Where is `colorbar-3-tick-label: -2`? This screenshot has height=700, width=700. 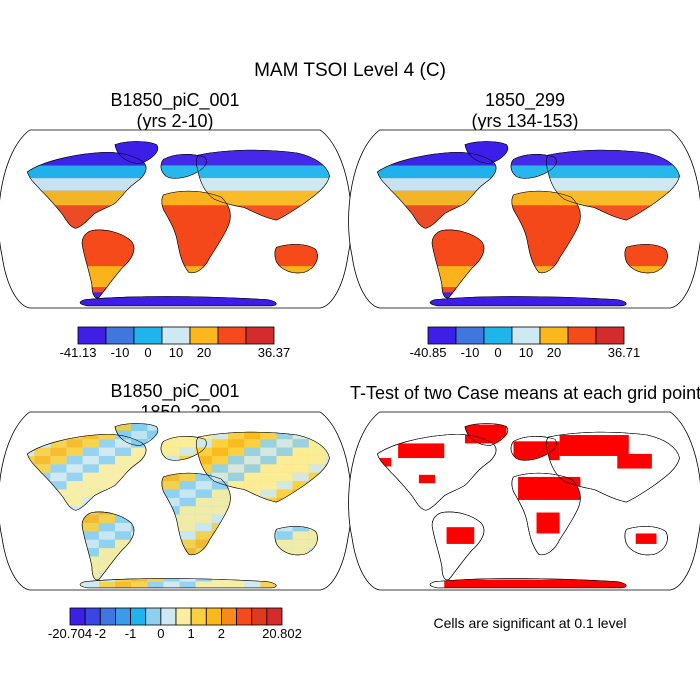
colorbar-3-tick-label: -2 is located at coordinates (101, 633).